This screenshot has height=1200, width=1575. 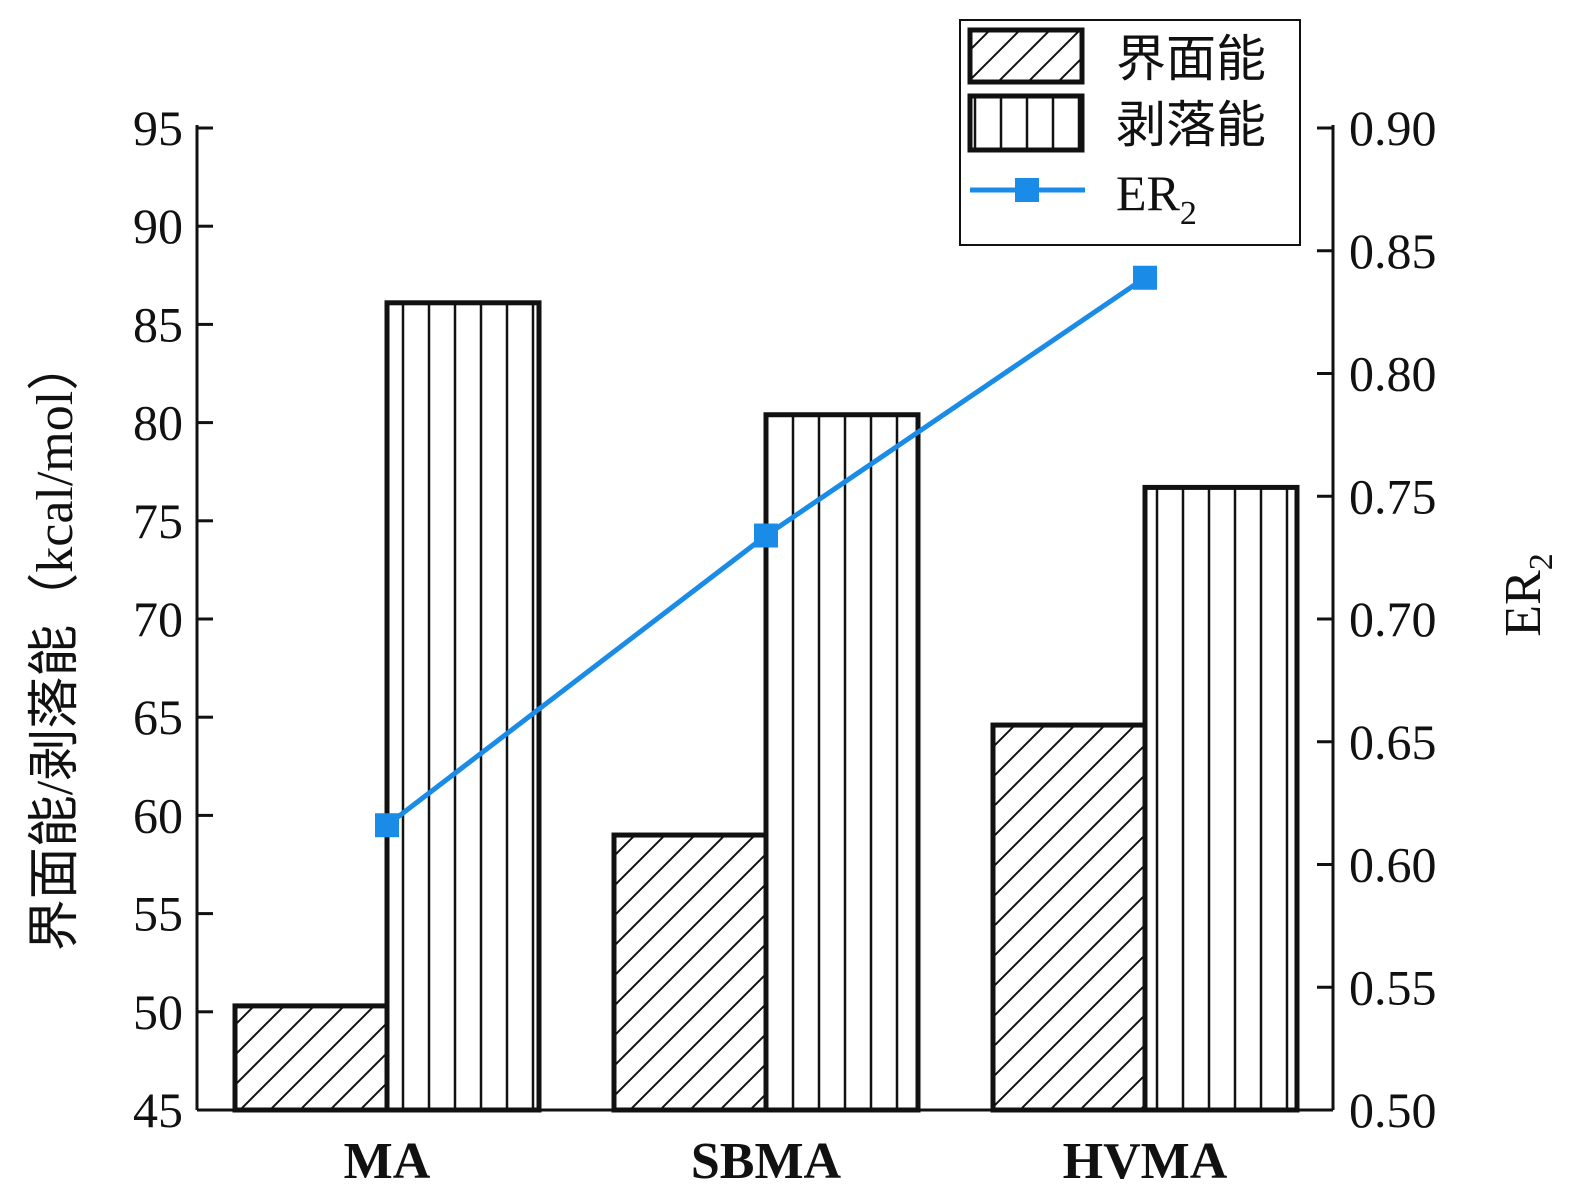 I want to click on y-right-tick-label: 0.70, so click(x=1393, y=619).